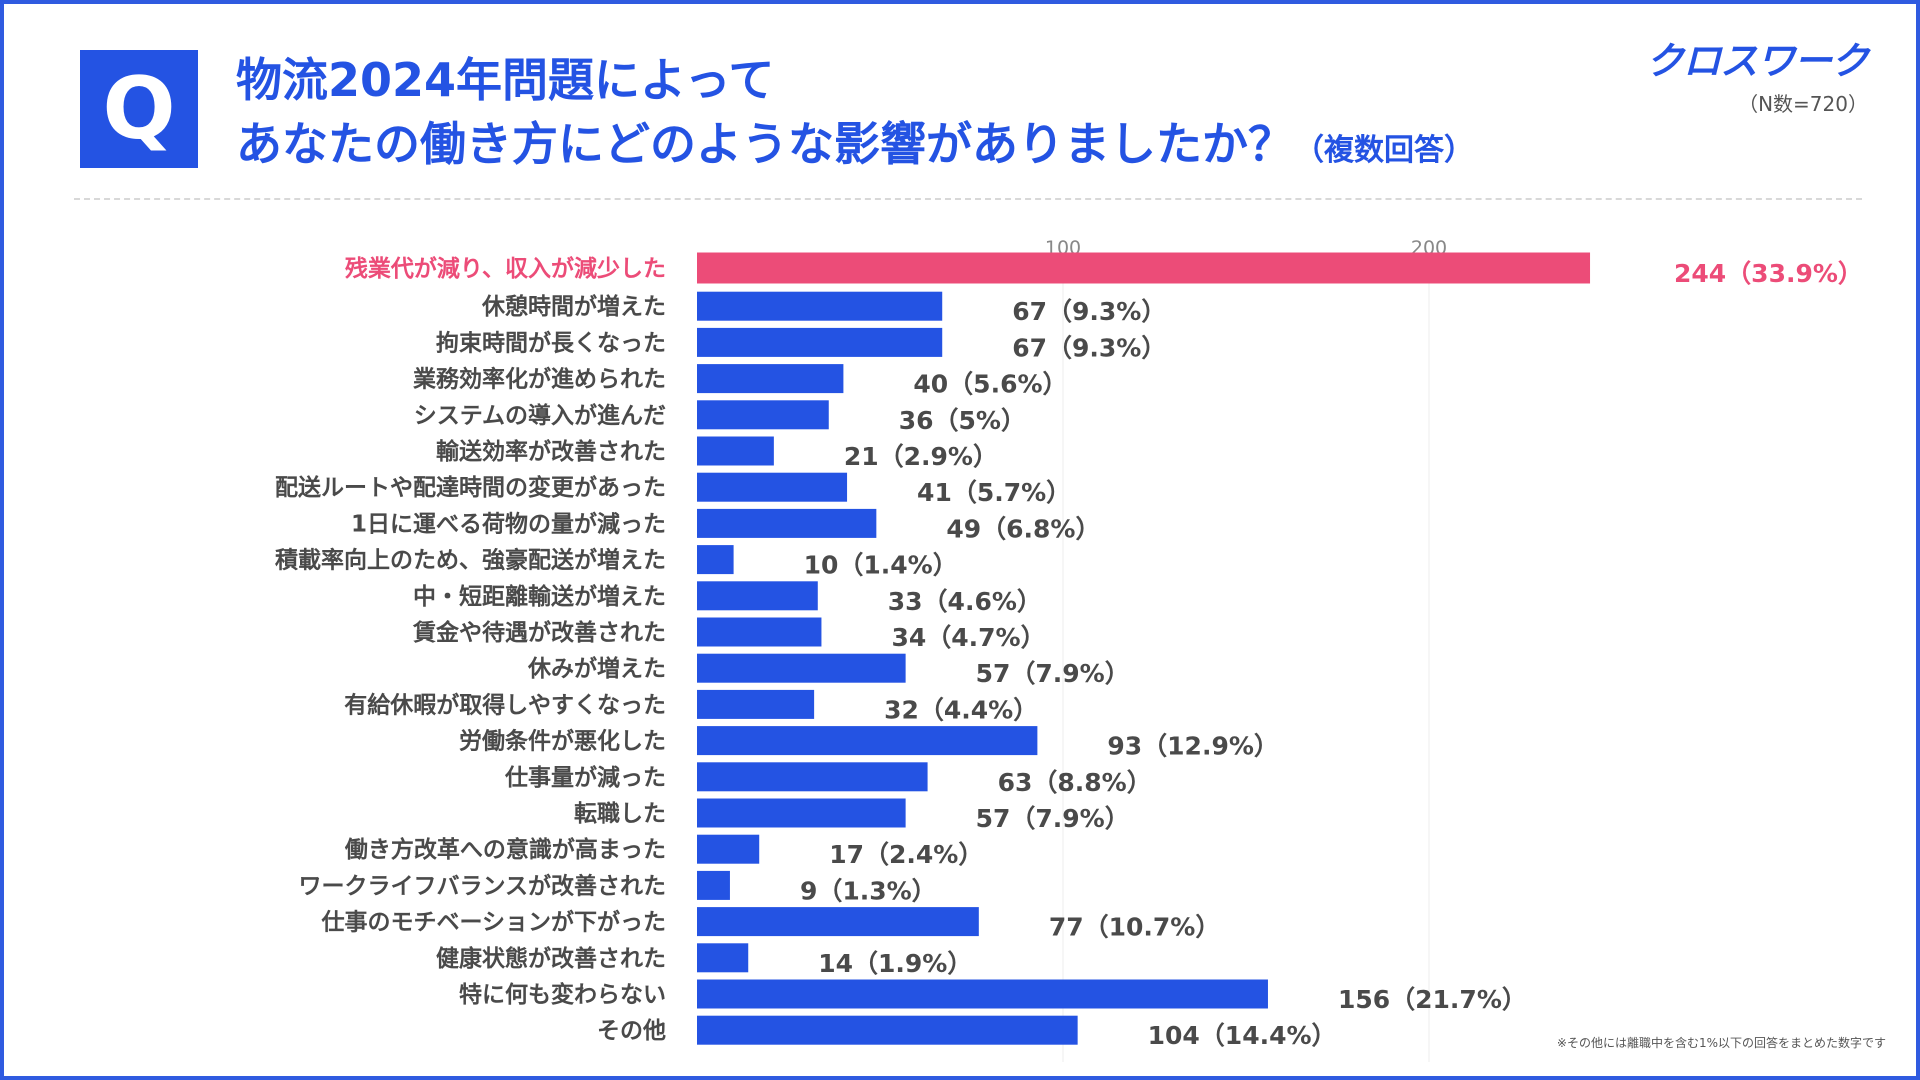 Image resolution: width=1920 pixels, height=1080 pixels. I want to click on value-label: 244（33.9%）, so click(1768, 273).